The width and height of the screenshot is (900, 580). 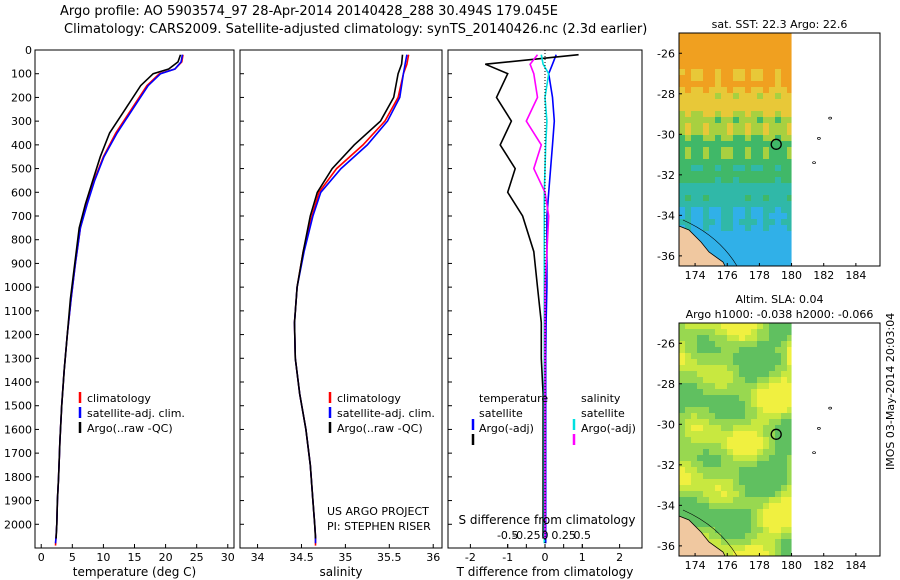 What do you see at coordinates (21, 192) in the screenshot?
I see `y-tick-label: 600` at bounding box center [21, 192].